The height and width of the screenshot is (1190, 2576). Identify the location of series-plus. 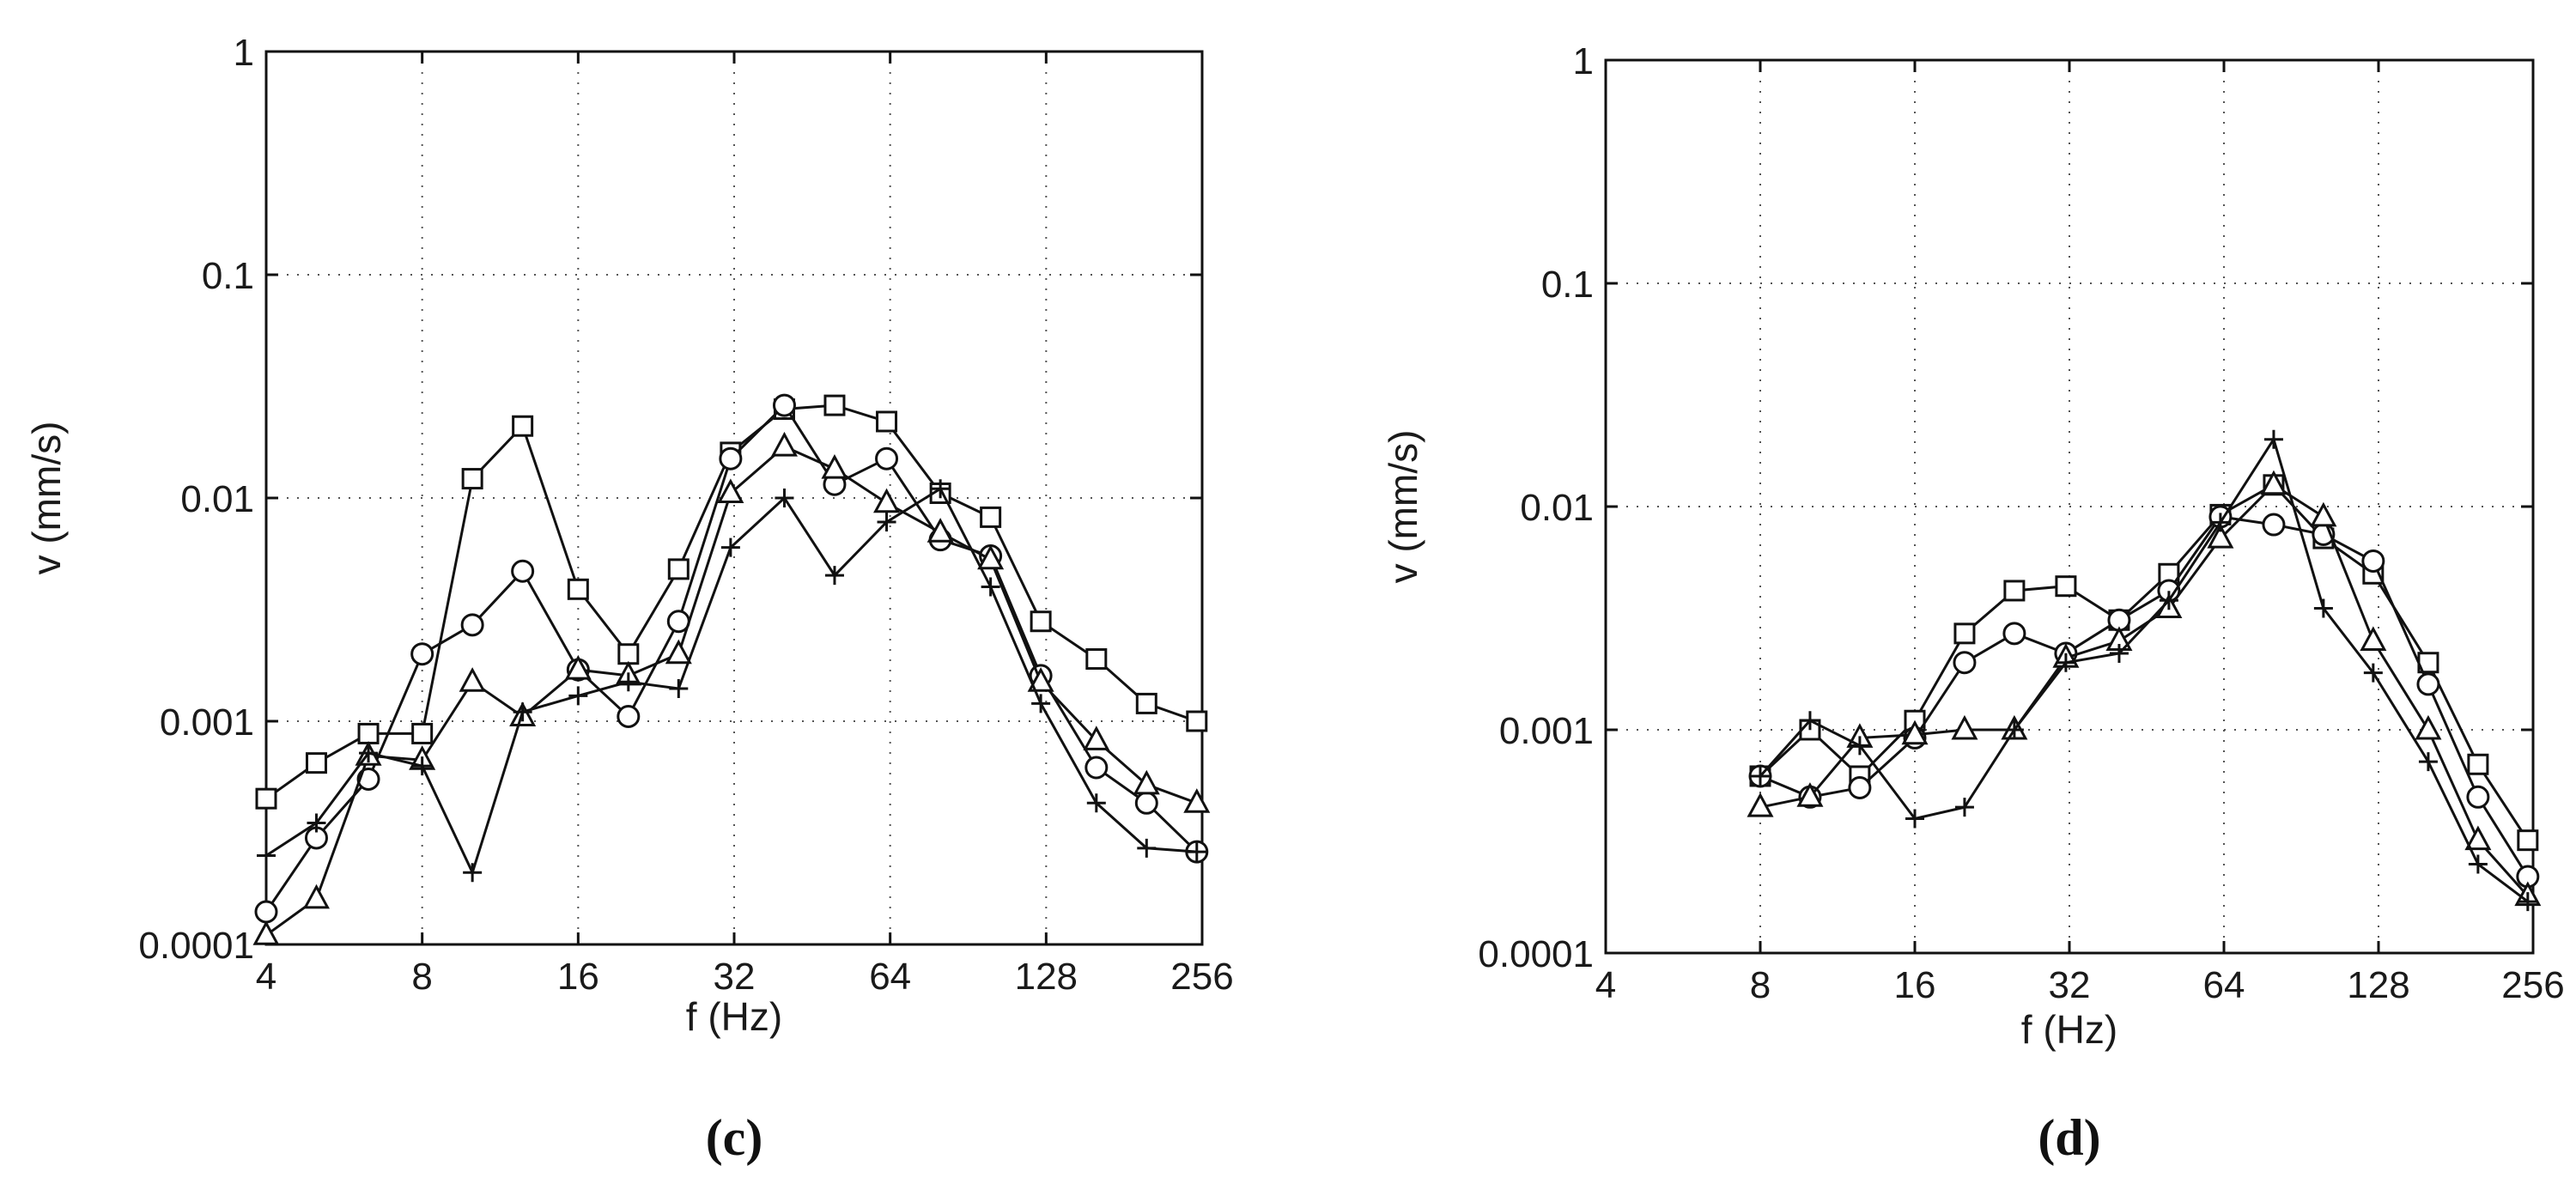
(2144, 670).